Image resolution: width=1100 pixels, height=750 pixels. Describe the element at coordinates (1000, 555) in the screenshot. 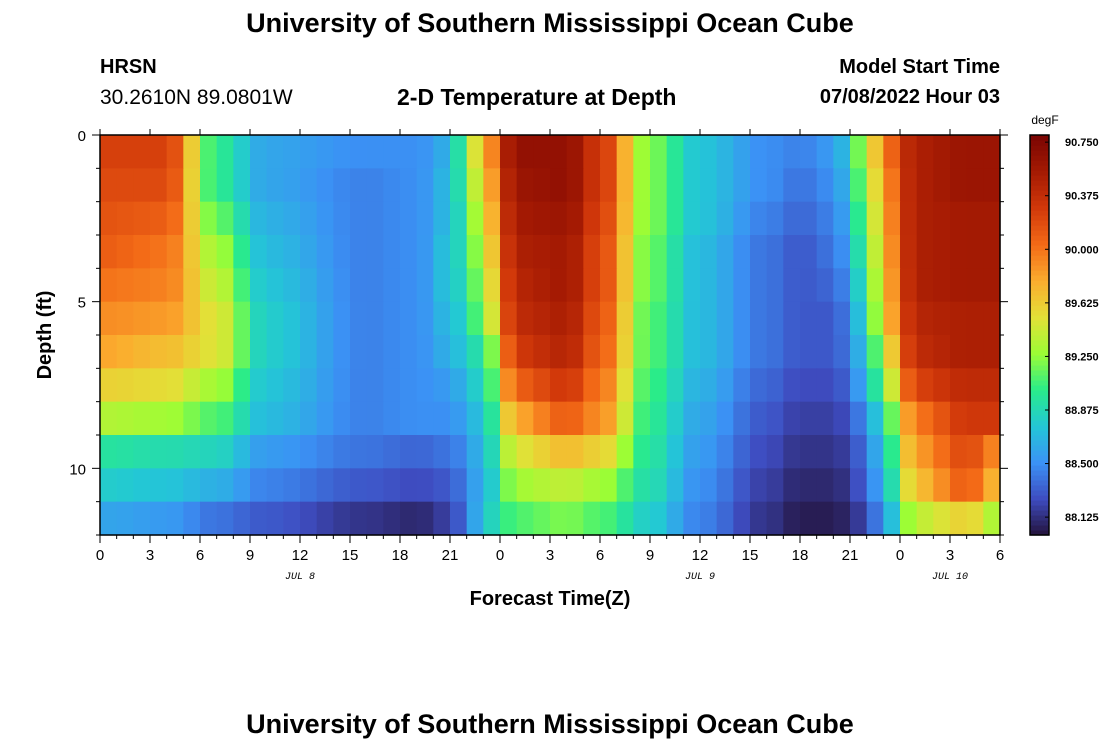

I see `x-tick-label: 6` at that location.